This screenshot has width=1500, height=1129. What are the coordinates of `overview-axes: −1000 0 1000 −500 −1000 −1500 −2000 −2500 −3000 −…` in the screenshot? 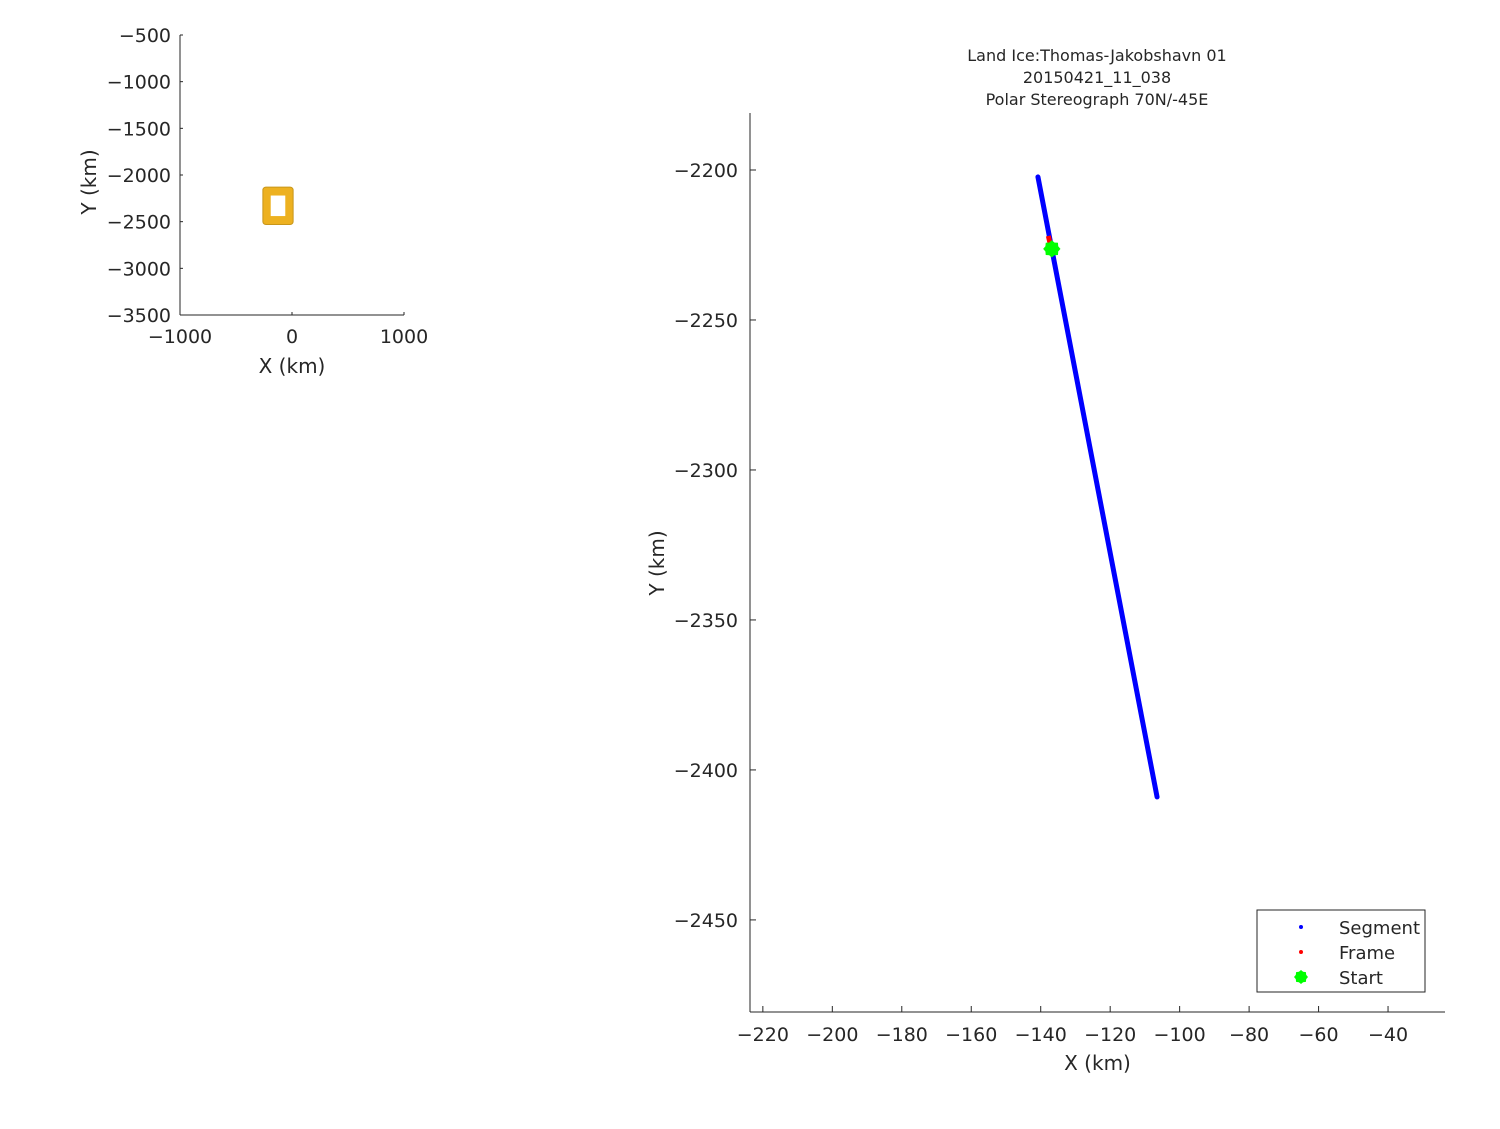 It's located at (252, 201).